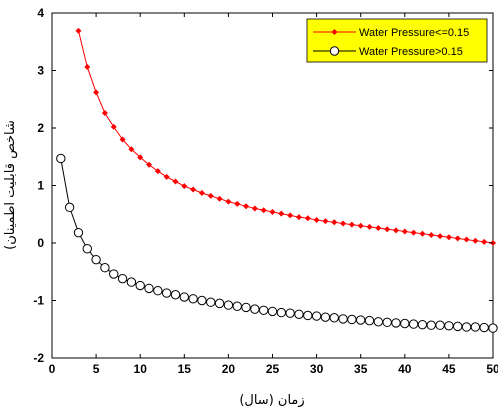 The height and width of the screenshot is (415, 498). I want to click on x-tick-label: 30, so click(317, 369).